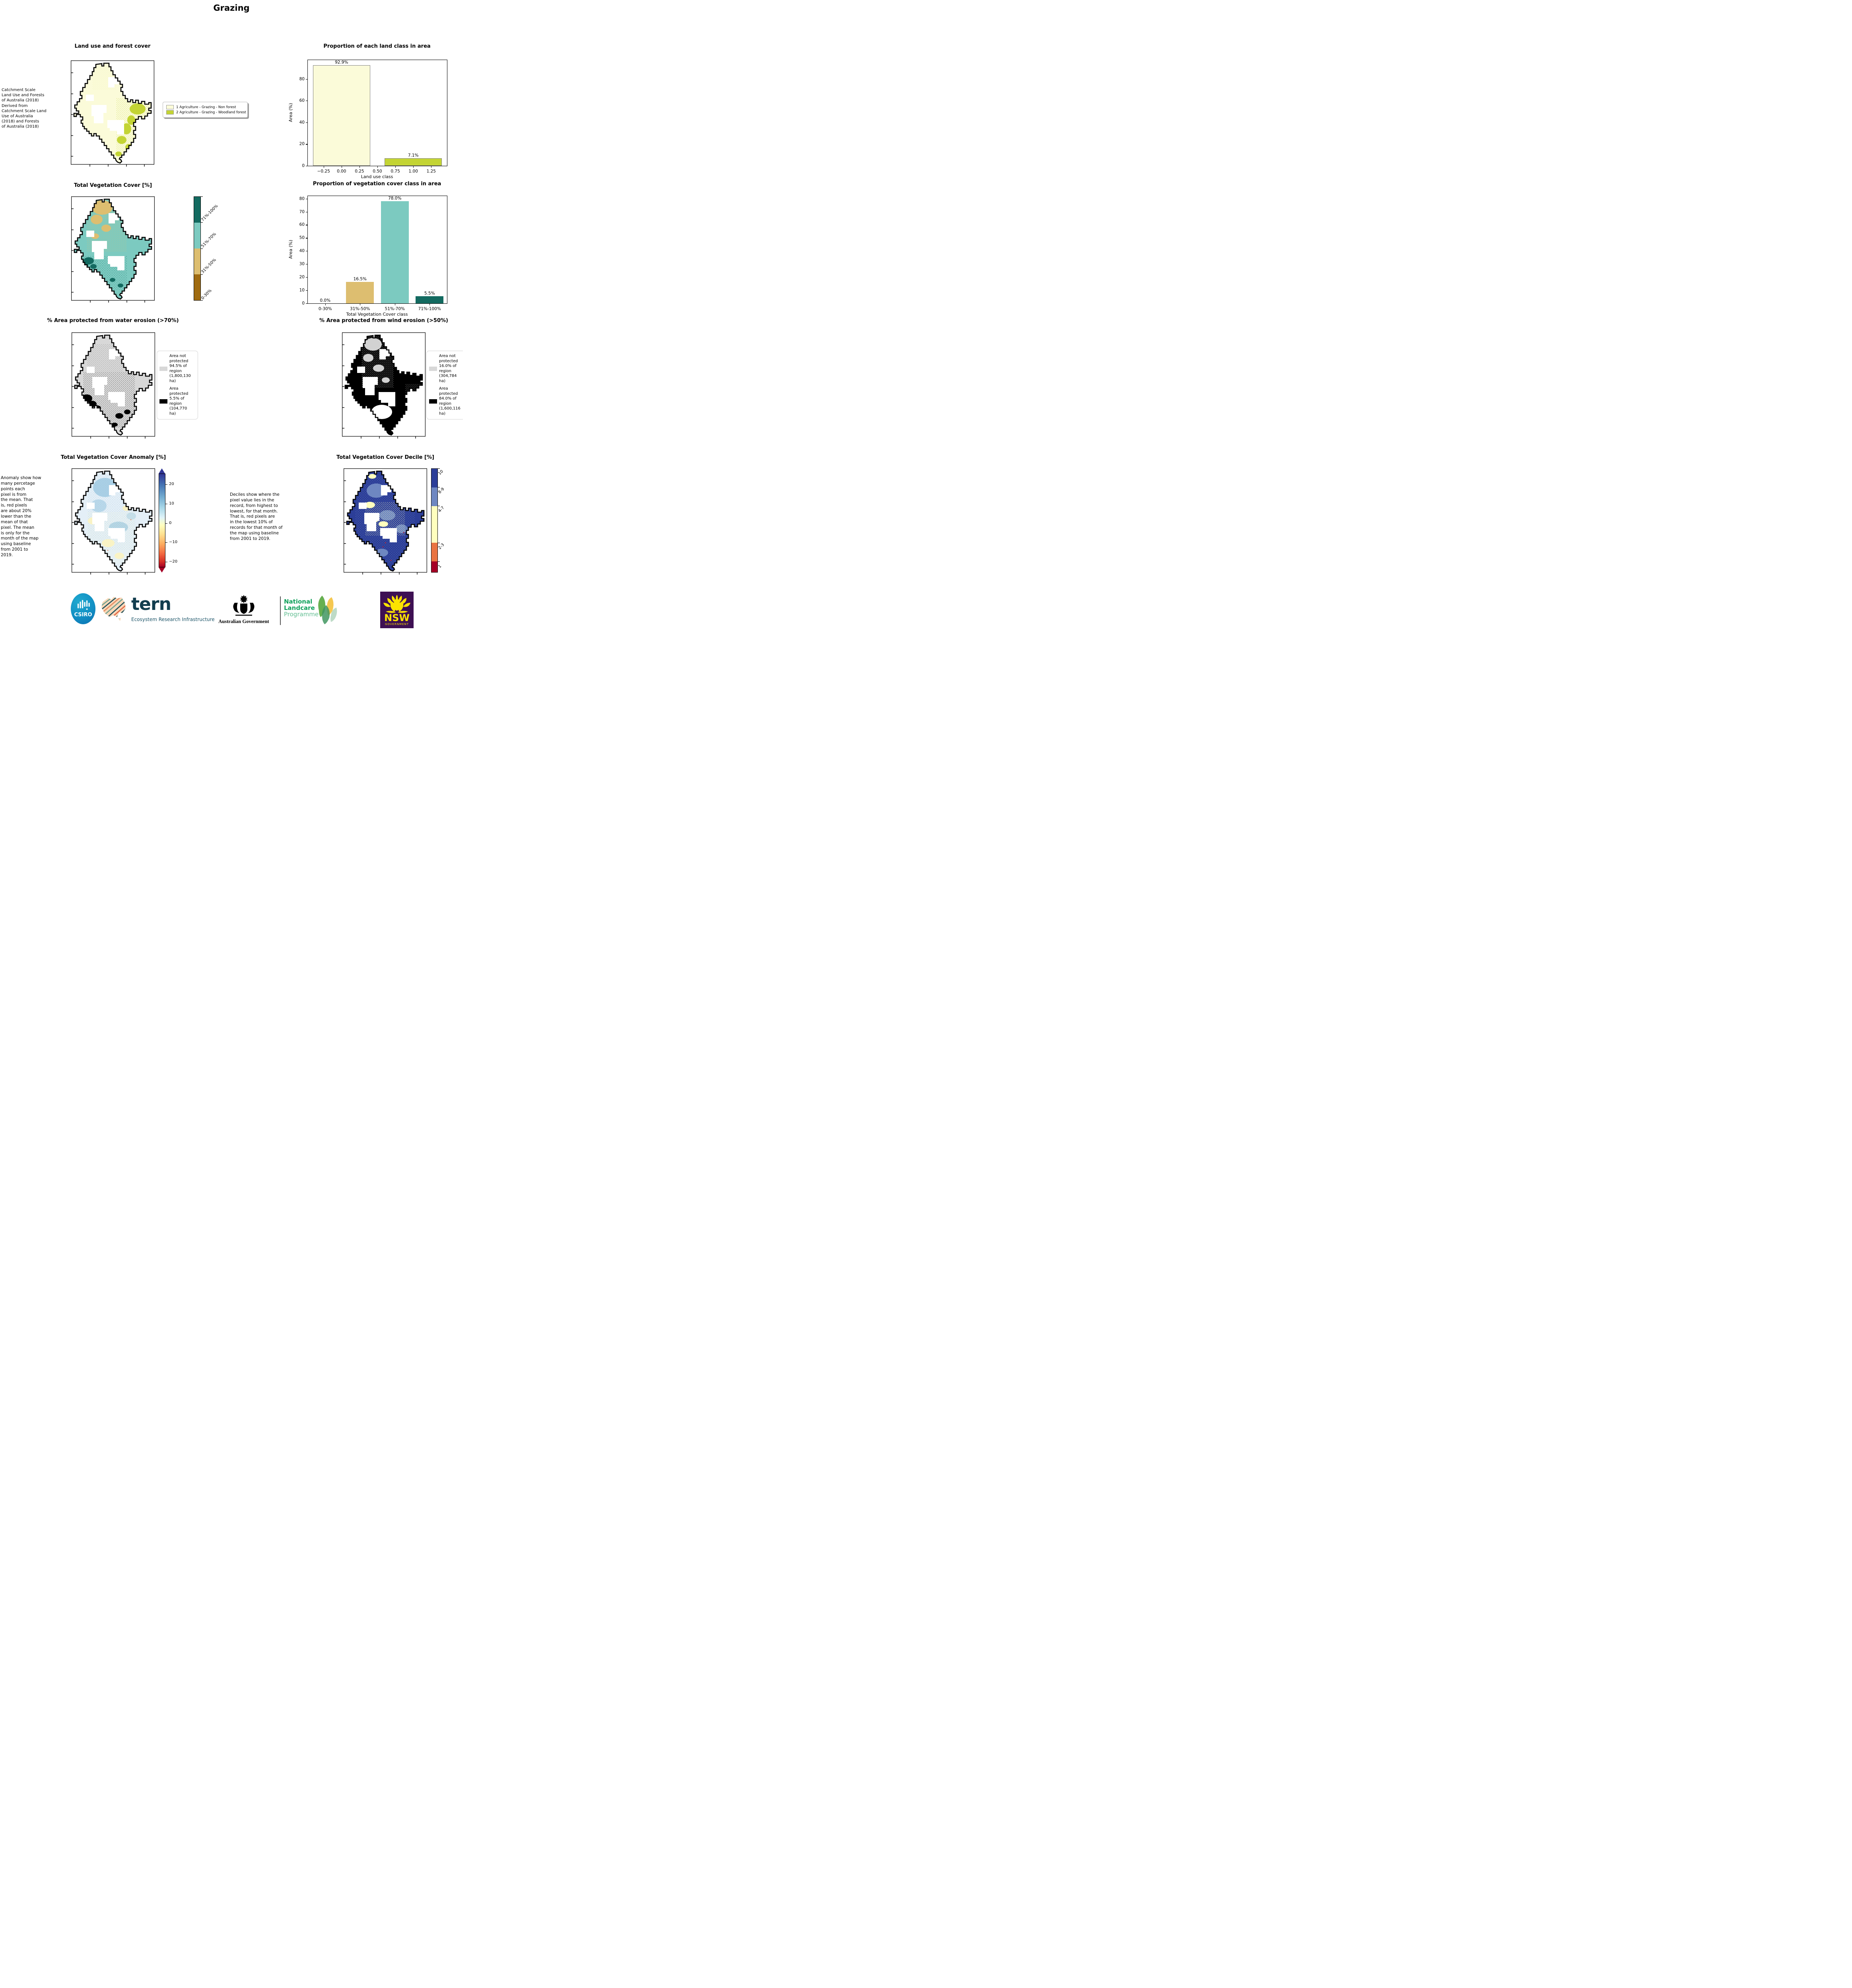  Describe the element at coordinates (302, 264) in the screenshot. I see `y-tick-label: 30` at that location.